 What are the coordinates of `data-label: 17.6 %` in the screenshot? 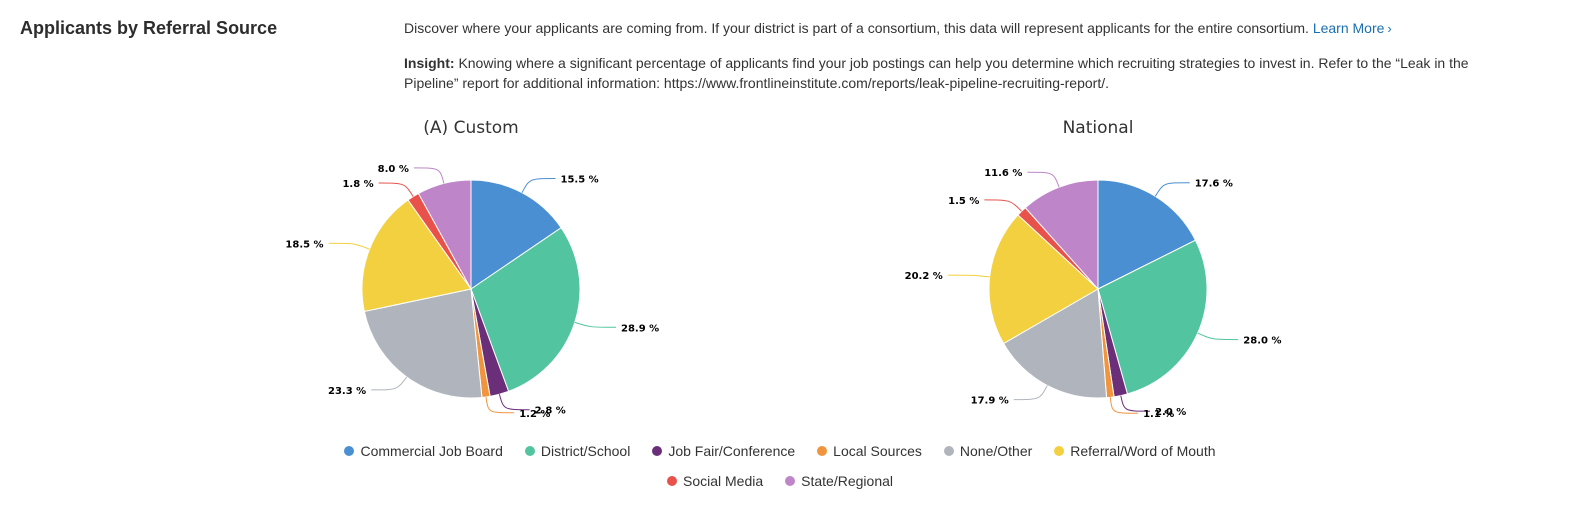 It's located at (1214, 184).